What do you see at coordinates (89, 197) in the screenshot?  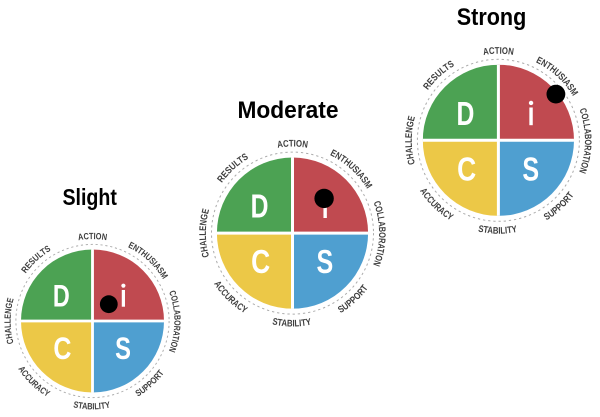 I see `svg-text: Slight` at bounding box center [89, 197].